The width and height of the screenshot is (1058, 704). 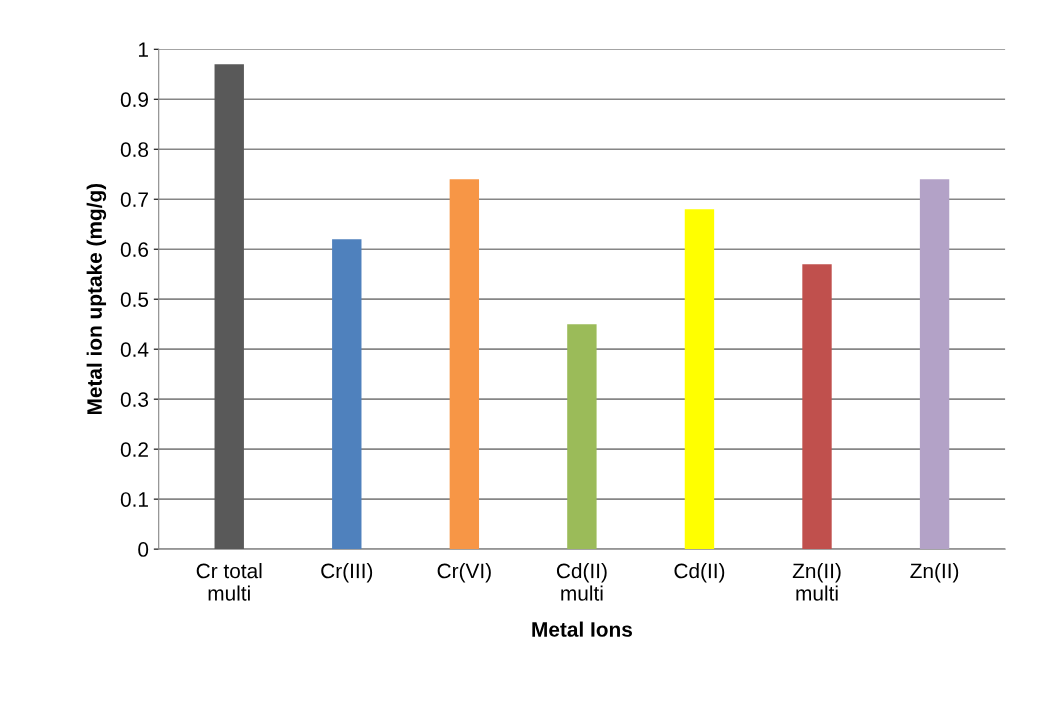 What do you see at coordinates (347, 573) in the screenshot?
I see `x-tick-label: Cr(III)` at bounding box center [347, 573].